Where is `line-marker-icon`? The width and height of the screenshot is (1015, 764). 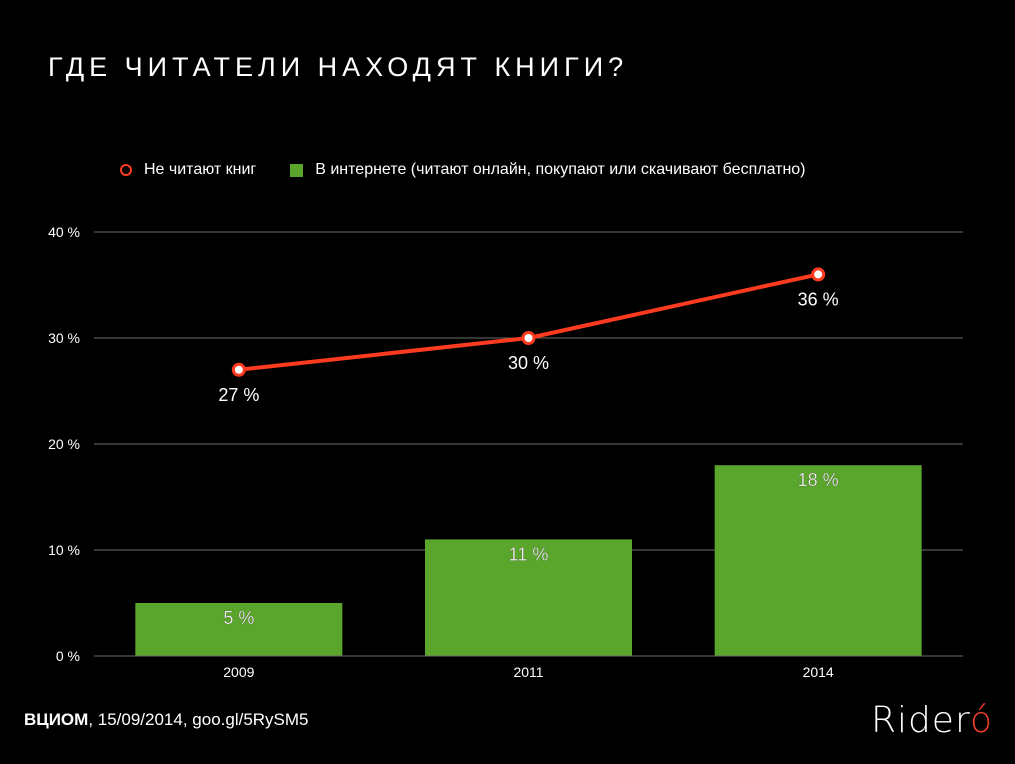
line-marker-icon is located at coordinates (126, 170).